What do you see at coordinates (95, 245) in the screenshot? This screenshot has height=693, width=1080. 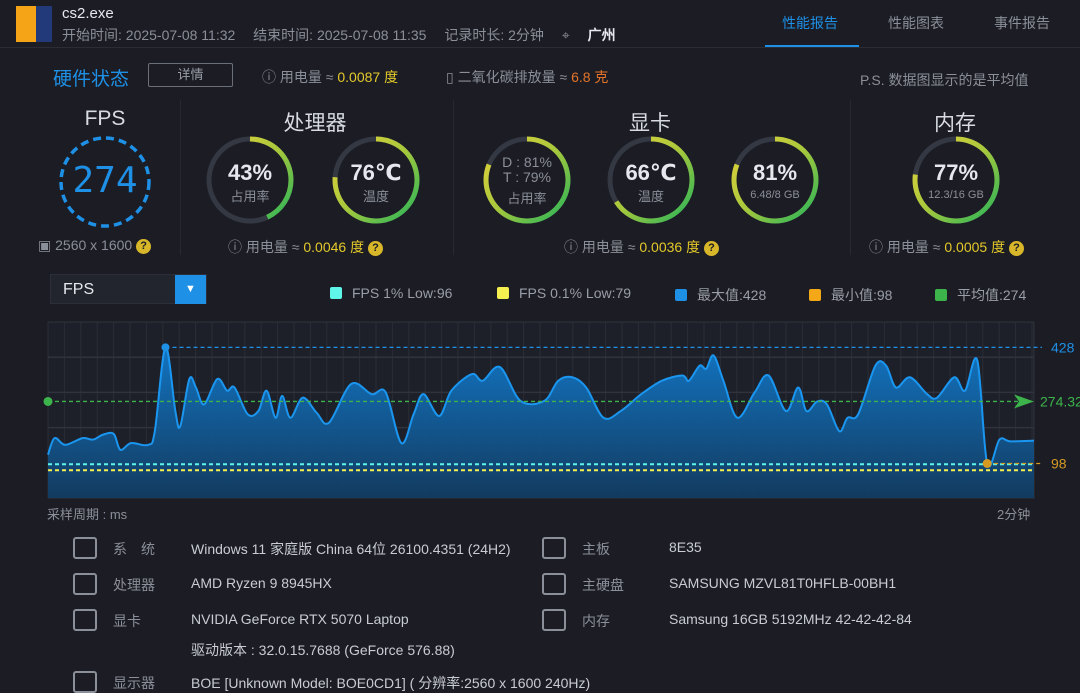 I see `resolution: ▣ 2560 x 1600 ?` at bounding box center [95, 245].